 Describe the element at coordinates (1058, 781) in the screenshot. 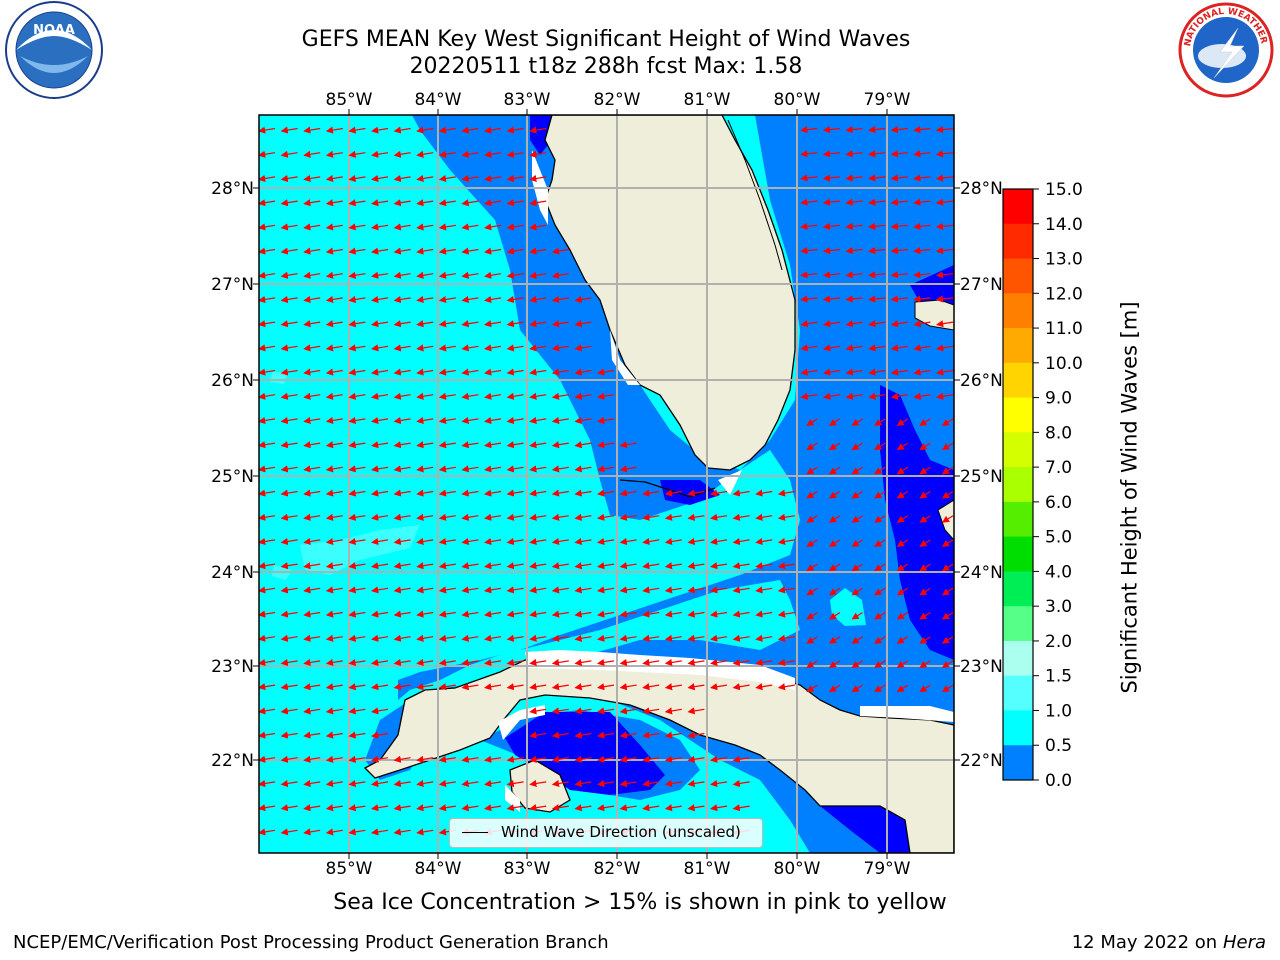

I see `colorbar-tick-label: 0.0` at that location.